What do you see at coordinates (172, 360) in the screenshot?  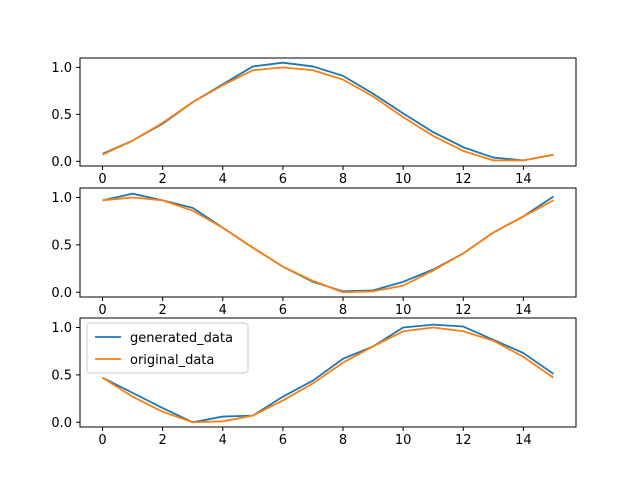 I see `legend-label: original_data` at bounding box center [172, 360].